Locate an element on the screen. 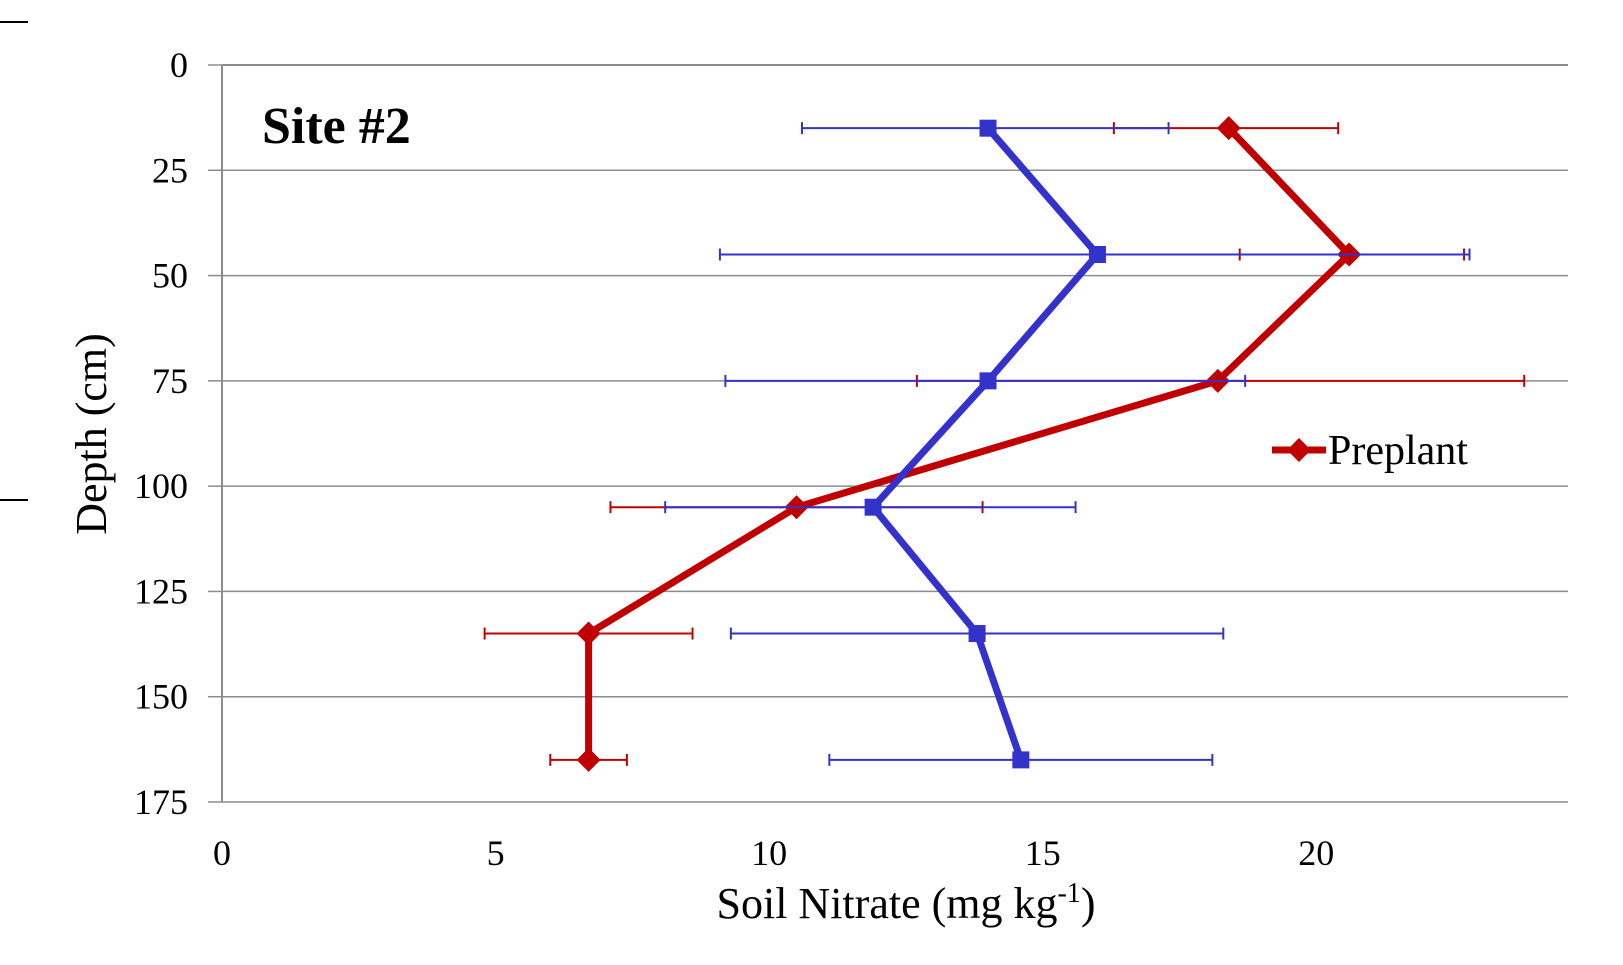 This screenshot has height=965, width=1623. legend: Preplant is located at coordinates (1370, 451).